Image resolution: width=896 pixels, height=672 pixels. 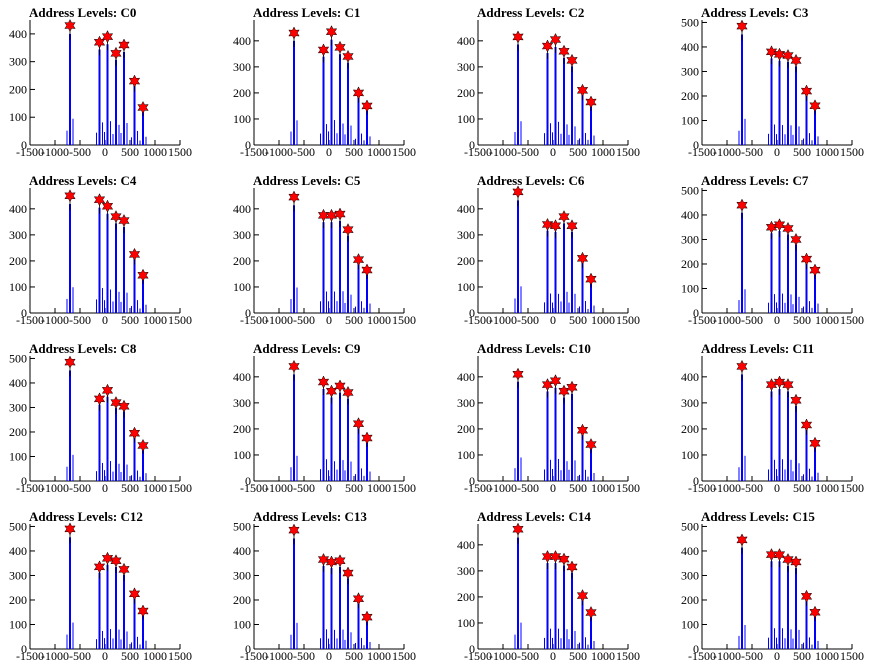 What do you see at coordinates (690, 190) in the screenshot?
I see `y-tick-label: 500` at bounding box center [690, 190].